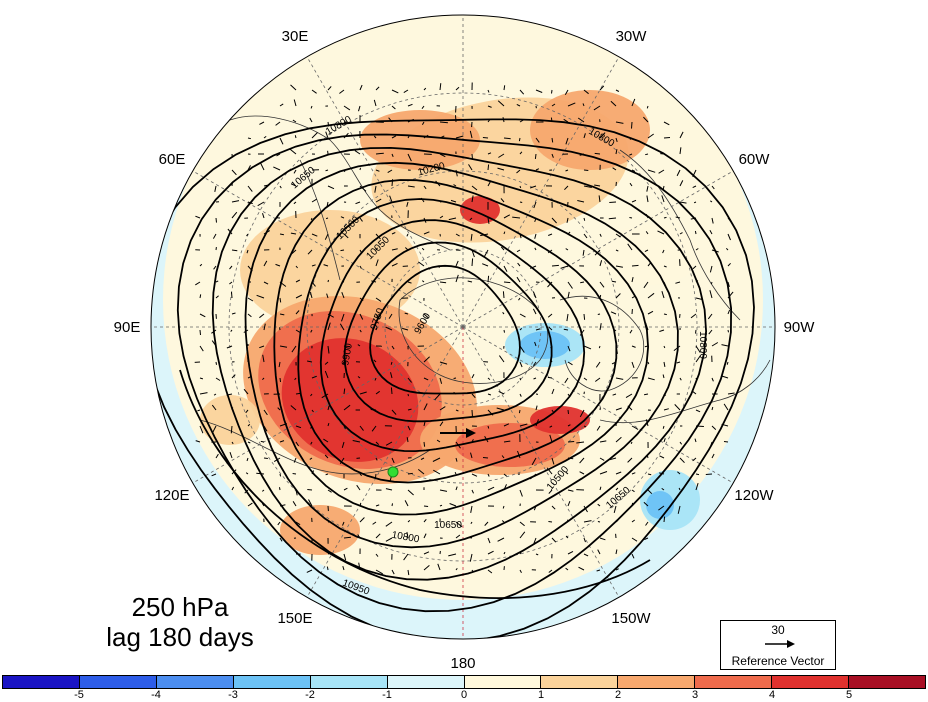 The image size is (928, 702). Describe the element at coordinates (695, 695) in the screenshot. I see `colorbar-tick-label: 3` at that location.